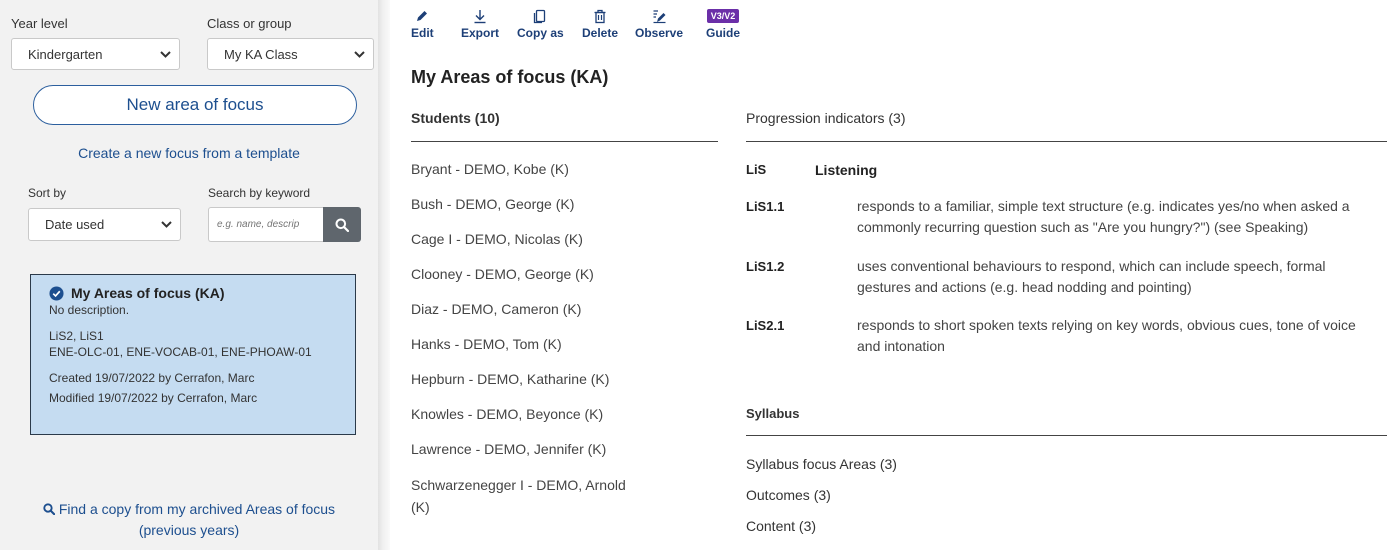  I want to click on check-circle-icon, so click(56, 293).